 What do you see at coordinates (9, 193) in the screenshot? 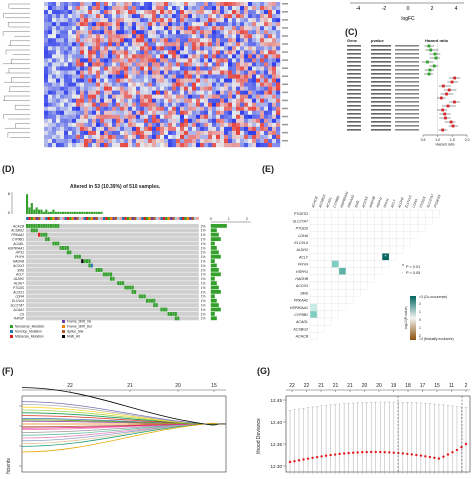
I see `tmb-tick: 8` at bounding box center [9, 193].